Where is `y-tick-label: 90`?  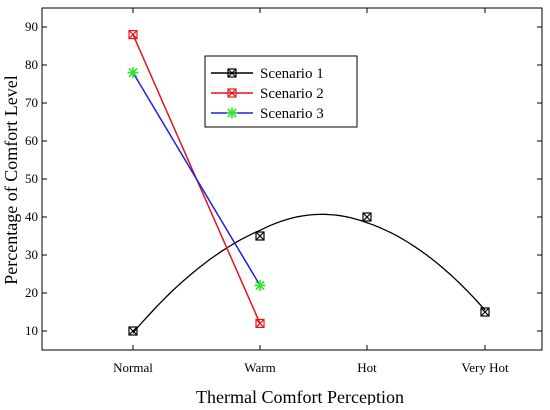
y-tick-label: 90 is located at coordinates (31, 26).